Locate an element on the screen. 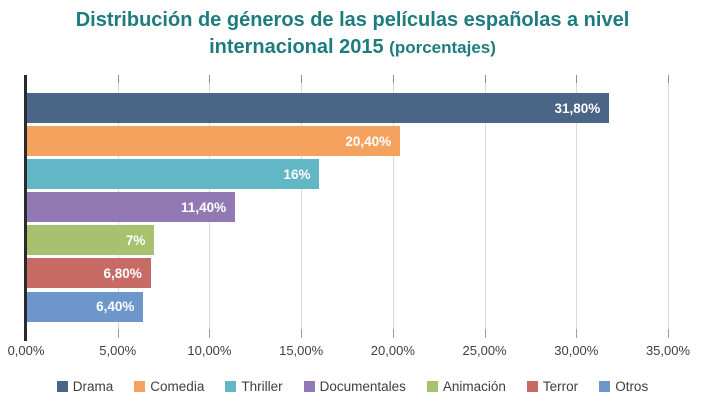 The width and height of the screenshot is (705, 406). legend-item-comedia: Comedia is located at coordinates (169, 386).